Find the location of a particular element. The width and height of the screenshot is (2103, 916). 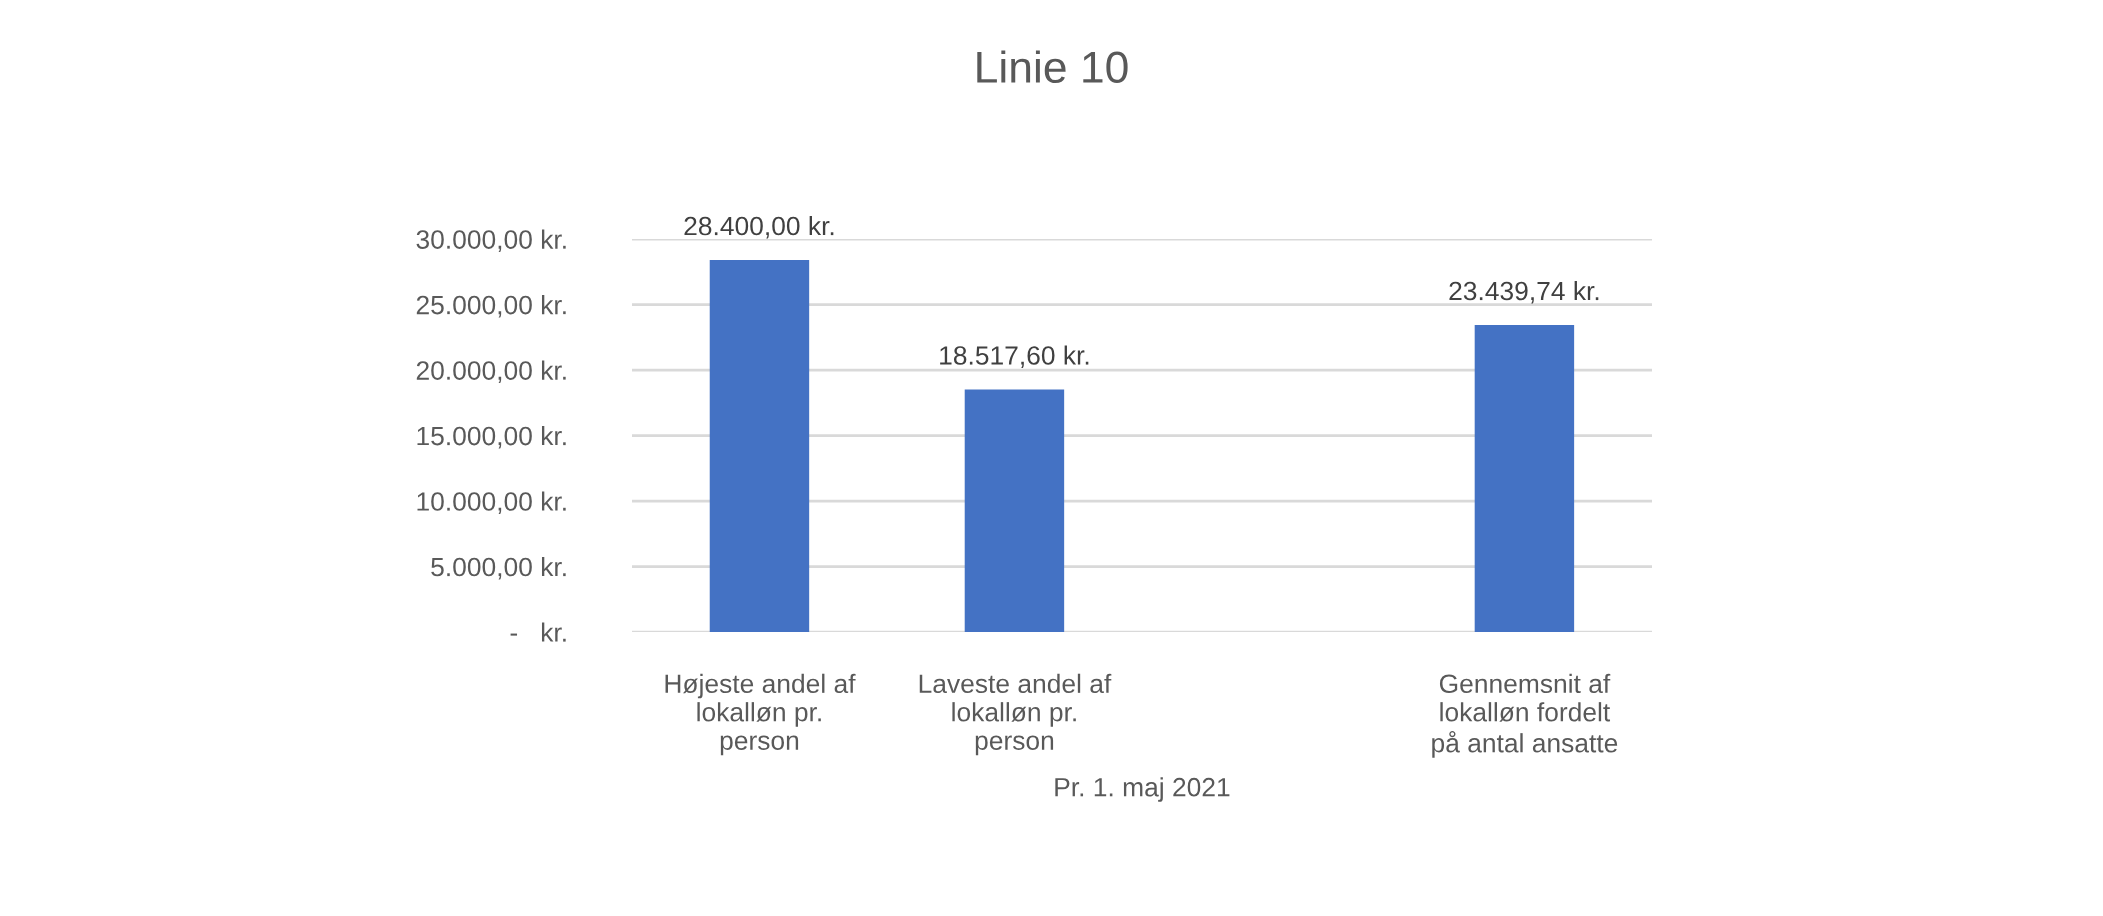

x-tick-label: Laveste andel af lokalløn pr. person is located at coordinates (1015, 714).